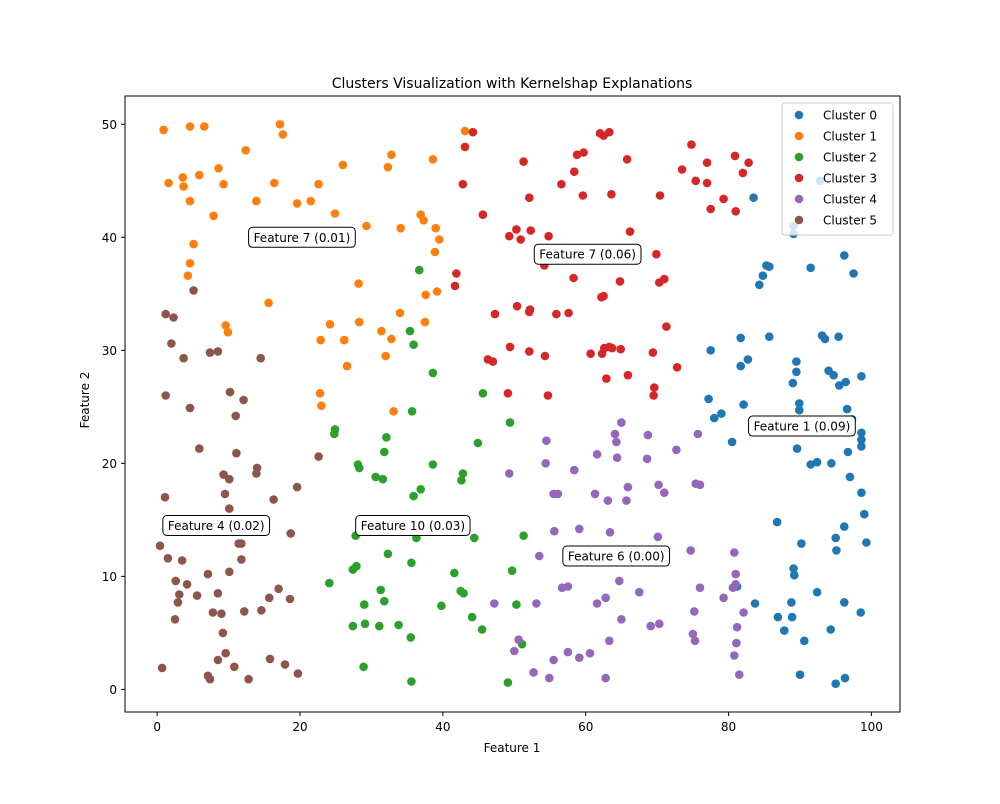  Describe the element at coordinates (850, 221) in the screenshot. I see `legend-label: Cluster 5` at that location.